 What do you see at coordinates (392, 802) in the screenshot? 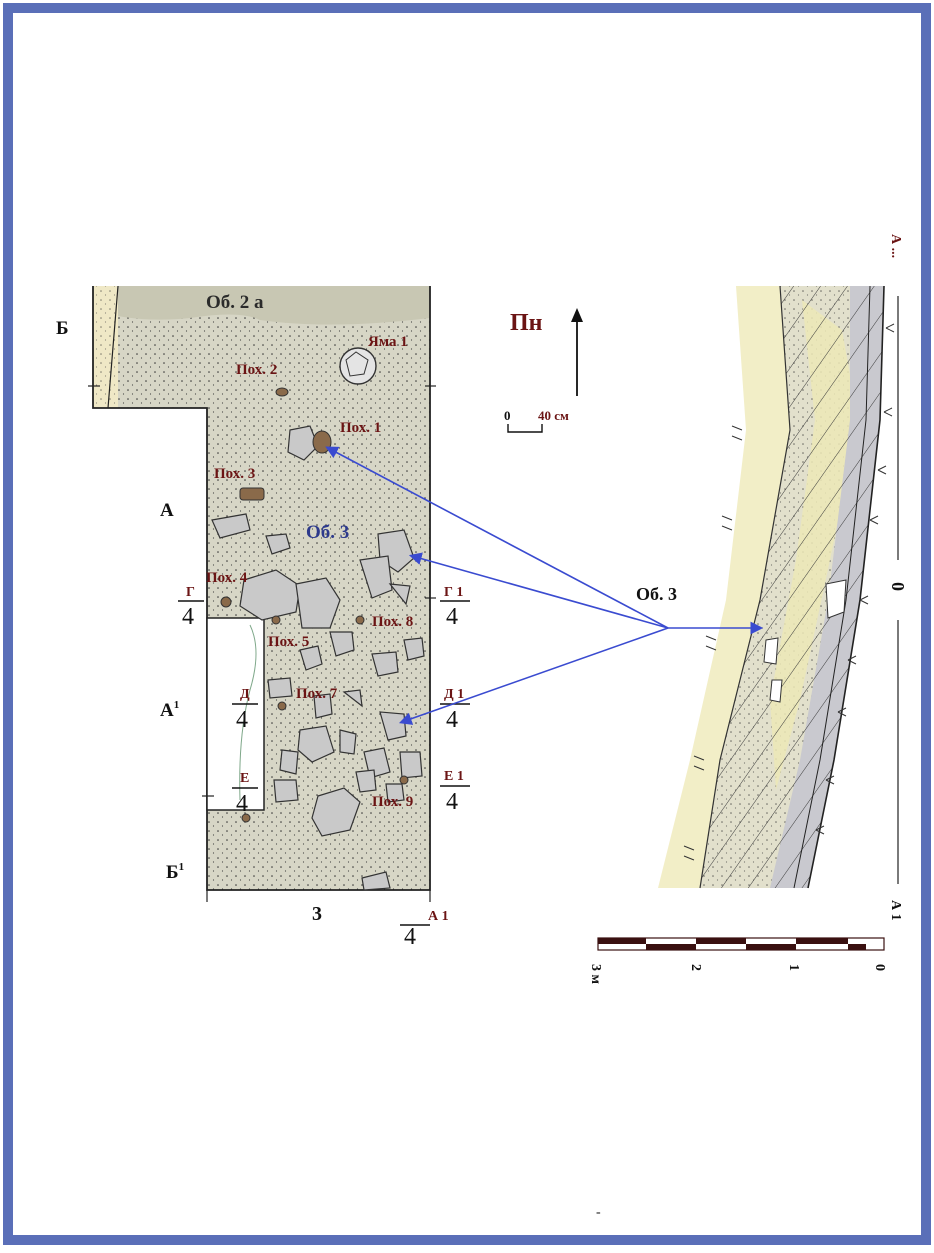
I see `burial-9-label: Пох. 9` at bounding box center [392, 802].